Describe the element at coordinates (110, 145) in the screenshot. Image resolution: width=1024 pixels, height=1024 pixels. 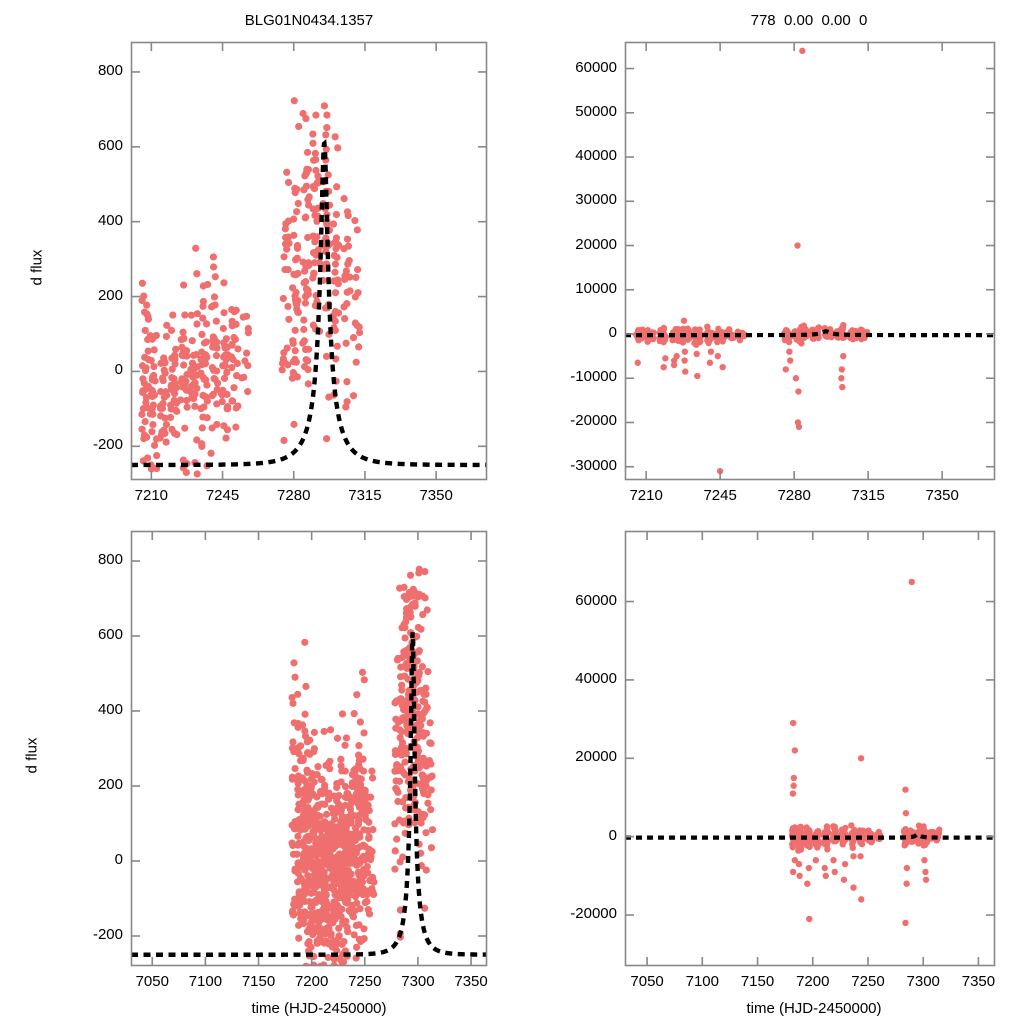
I see `y-tick-label-top-left-4: 600` at that location.